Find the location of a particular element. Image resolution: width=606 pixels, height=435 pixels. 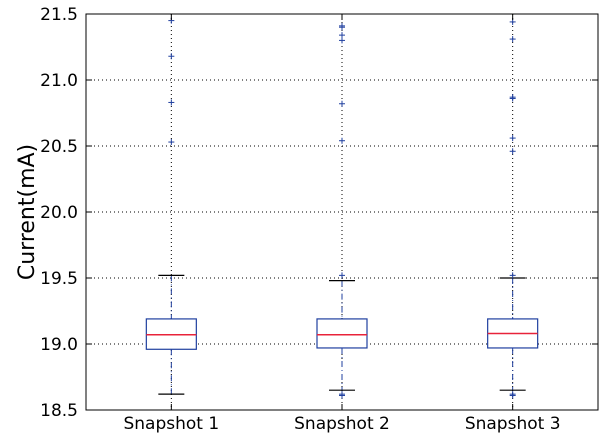

y-tick-label: 20.0 is located at coordinates (59, 213).